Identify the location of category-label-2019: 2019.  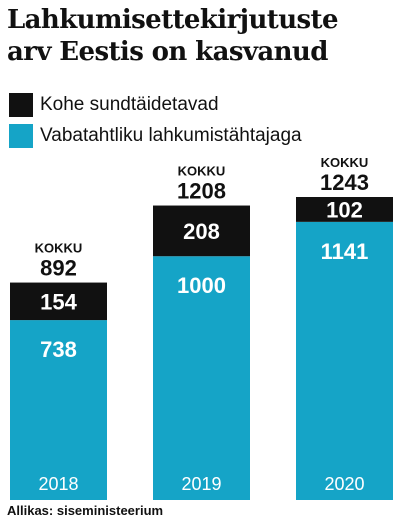
(201, 484).